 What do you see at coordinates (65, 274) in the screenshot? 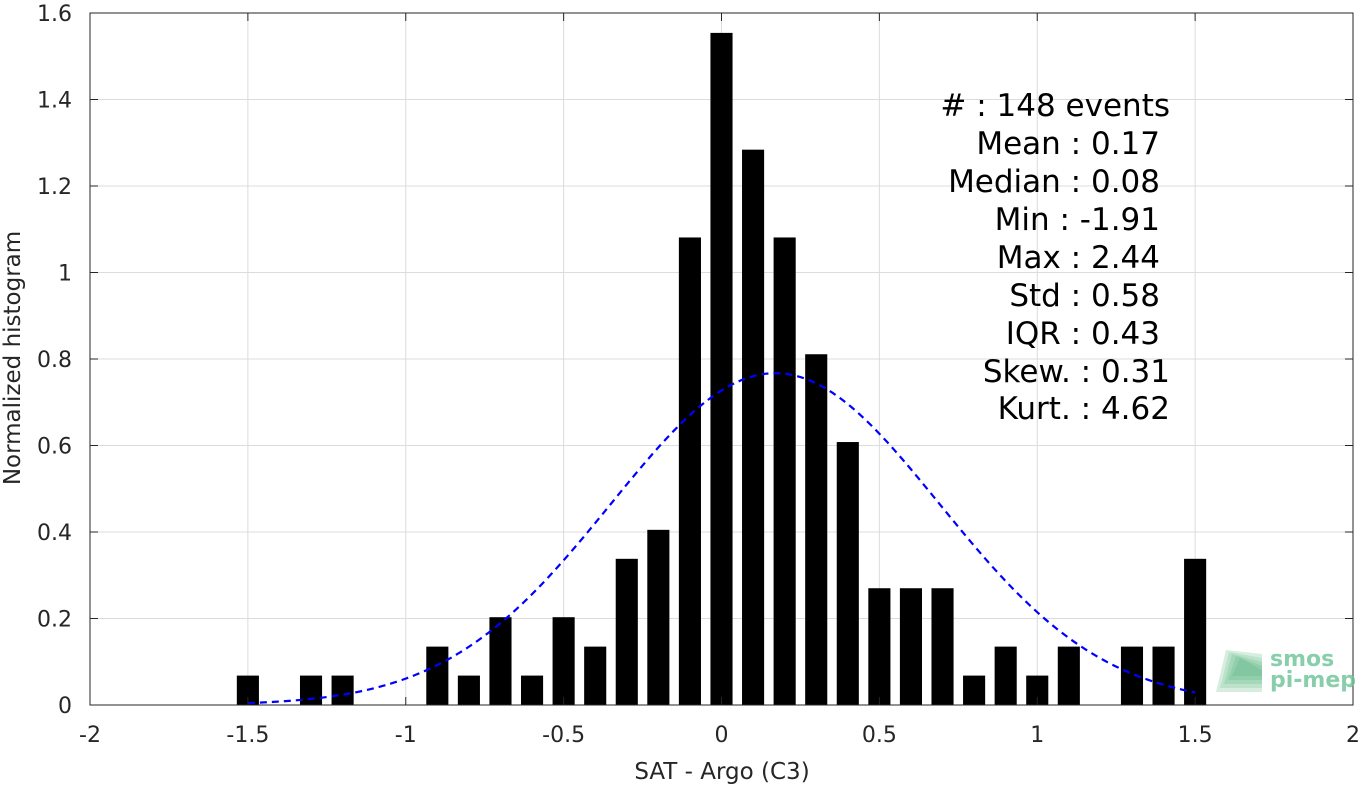
I see `y-tick-label: 1` at bounding box center [65, 274].